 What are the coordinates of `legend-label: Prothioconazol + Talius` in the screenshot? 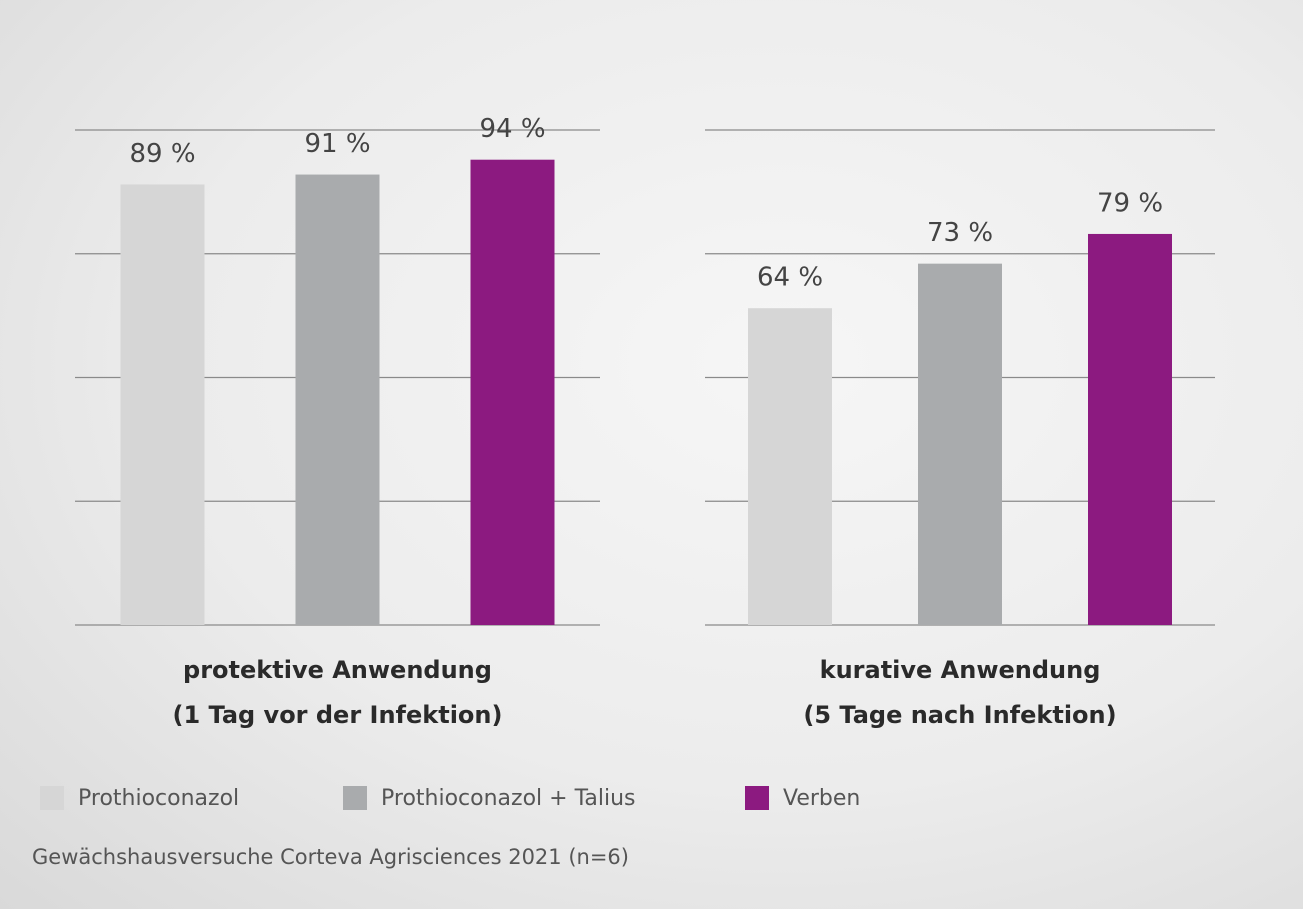 It's located at (508, 798).